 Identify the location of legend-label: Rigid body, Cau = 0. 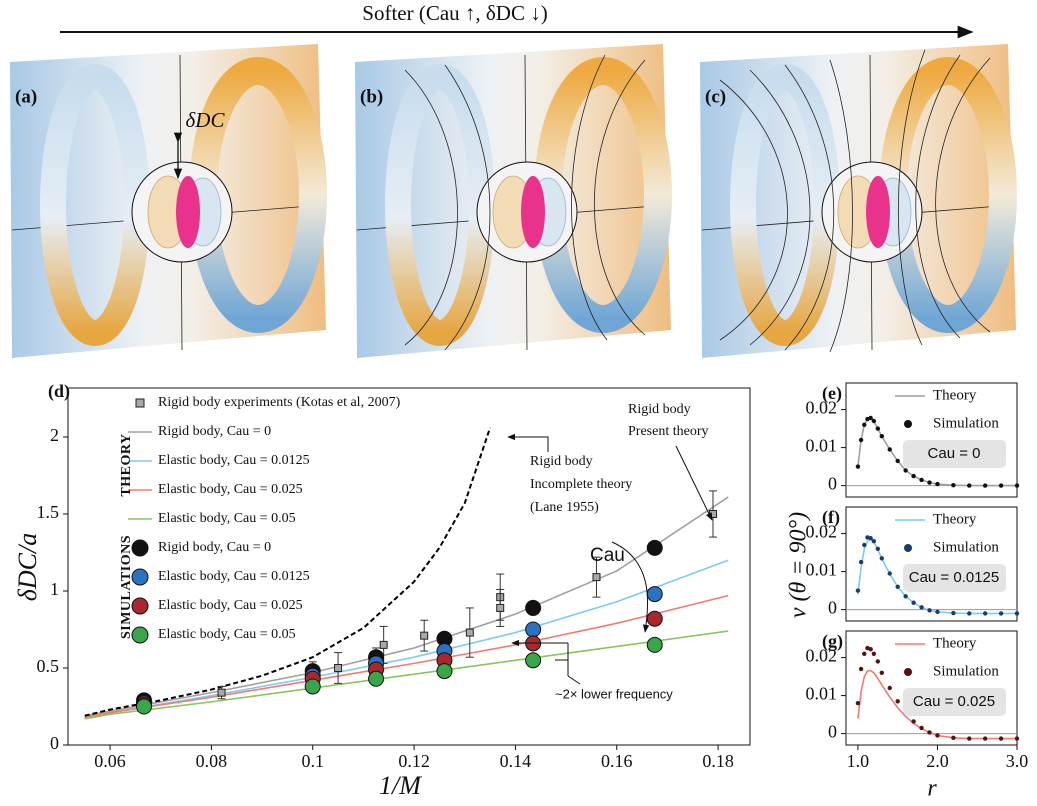
(214, 431).